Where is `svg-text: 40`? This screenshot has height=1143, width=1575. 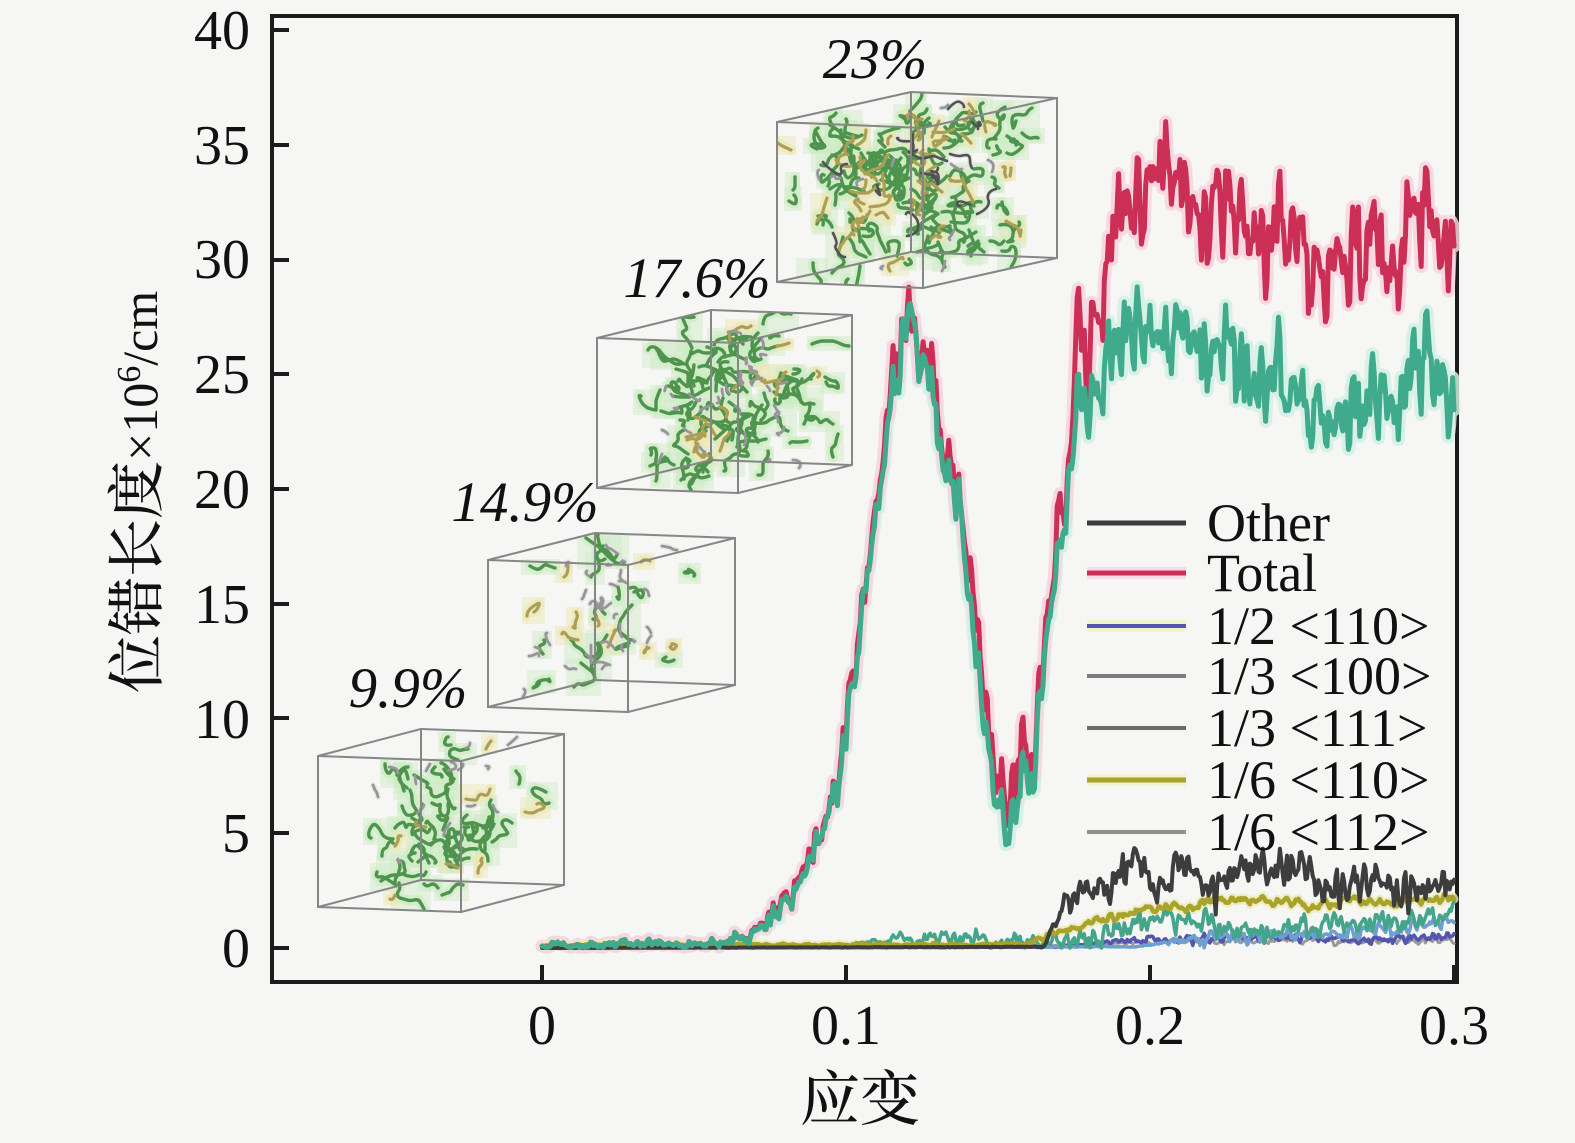
svg-text: 40 is located at coordinates (222, 31).